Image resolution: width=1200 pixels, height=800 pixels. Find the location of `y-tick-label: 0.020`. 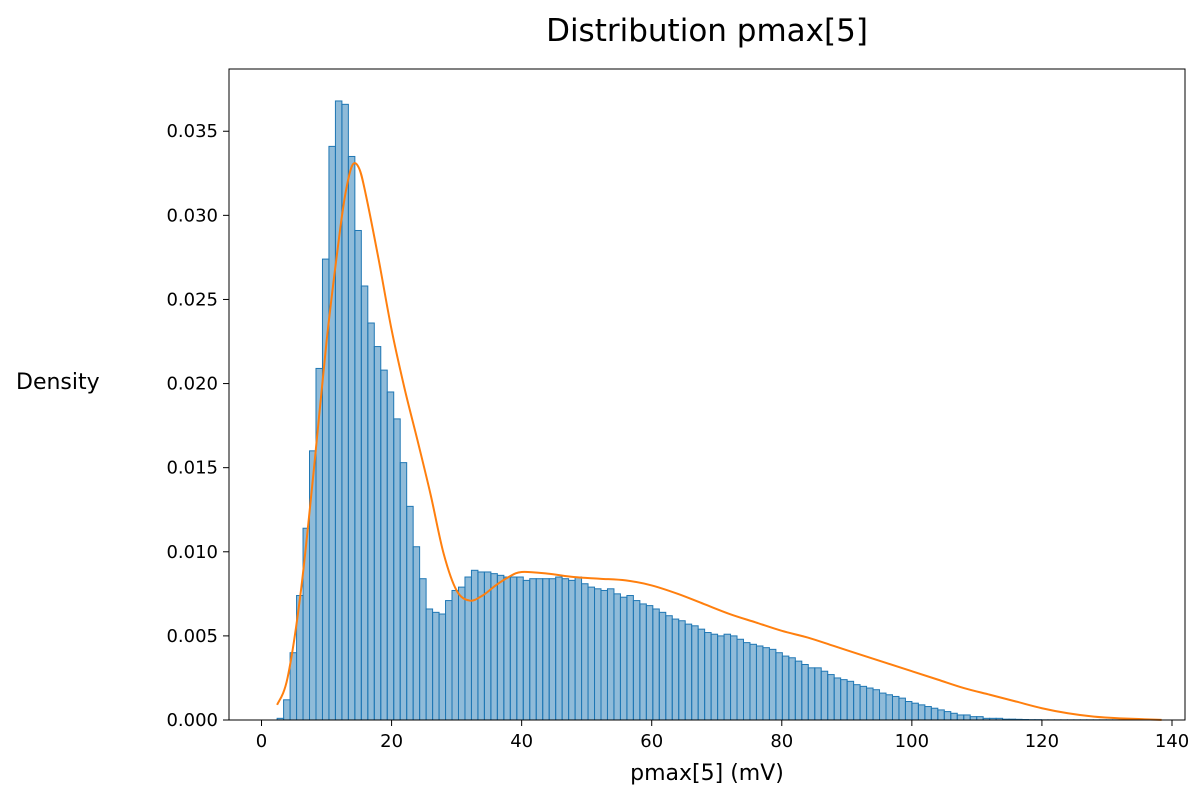

y-tick-label: 0.020 is located at coordinates (192, 384).